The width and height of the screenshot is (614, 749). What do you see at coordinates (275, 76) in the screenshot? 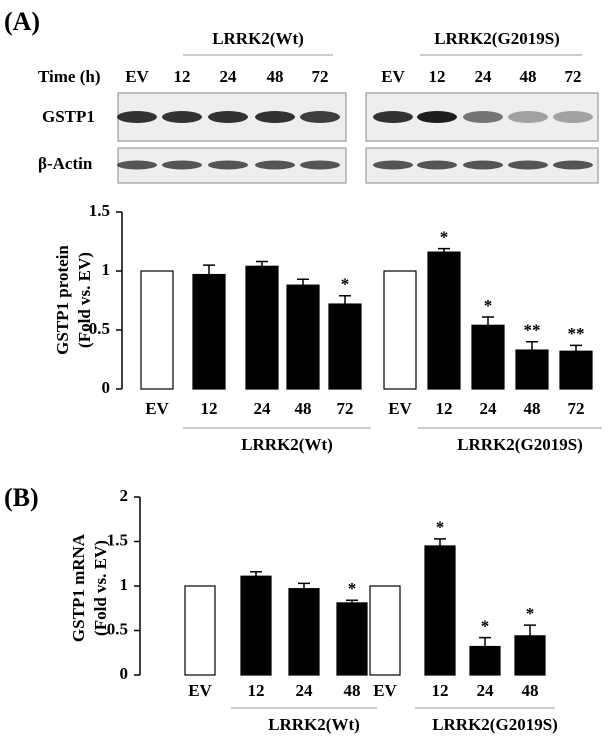
I see `lane-label: 48` at bounding box center [275, 76].